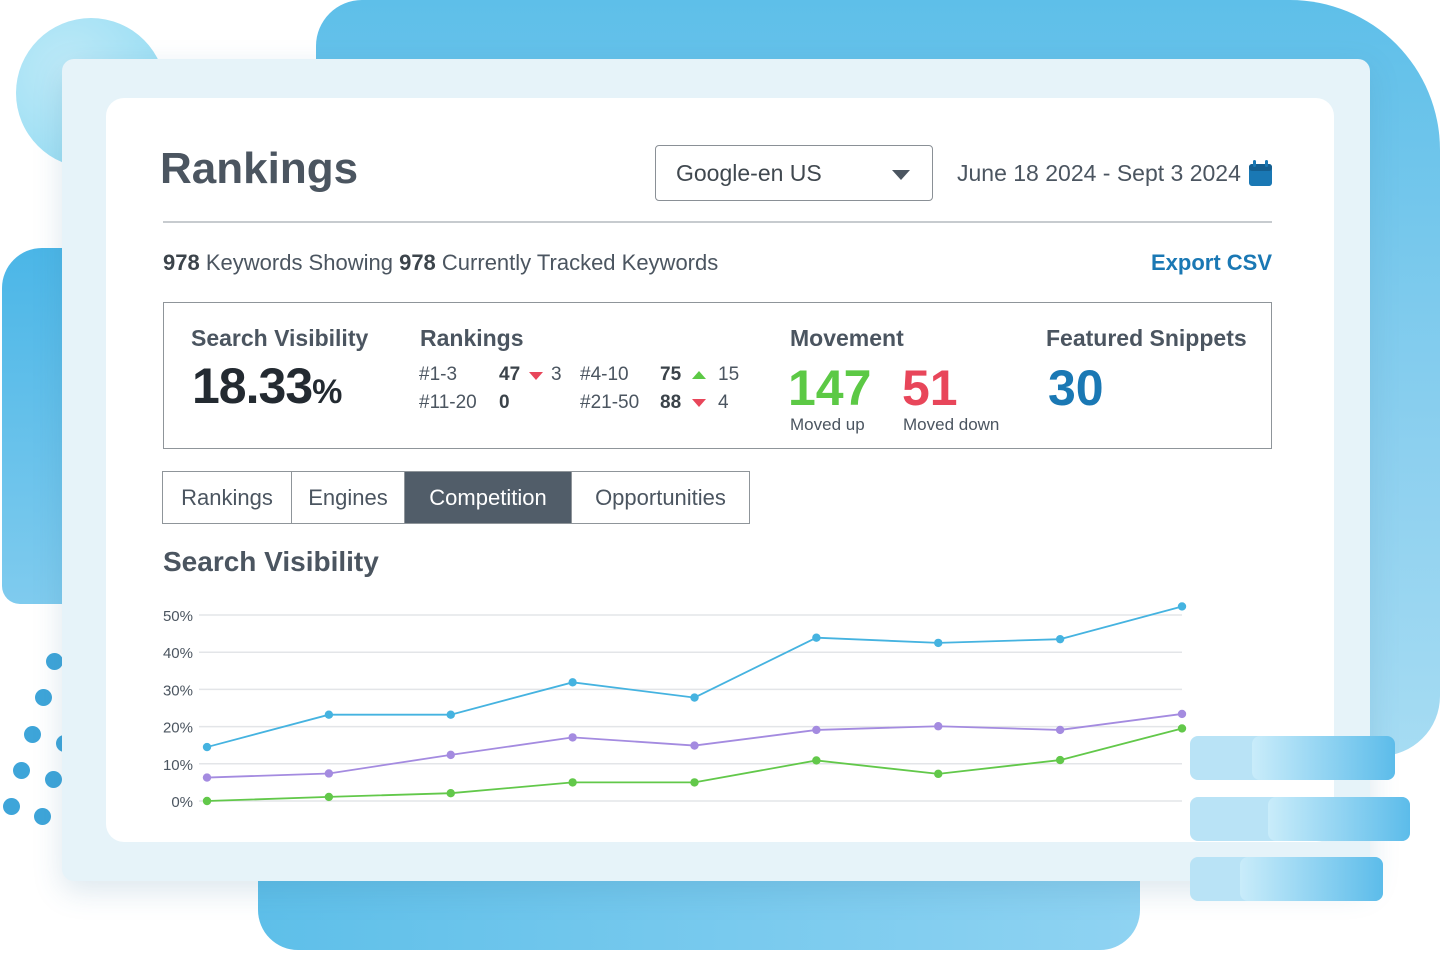 The height and width of the screenshot is (960, 1440). I want to click on snippets-value: 30, so click(1076, 388).